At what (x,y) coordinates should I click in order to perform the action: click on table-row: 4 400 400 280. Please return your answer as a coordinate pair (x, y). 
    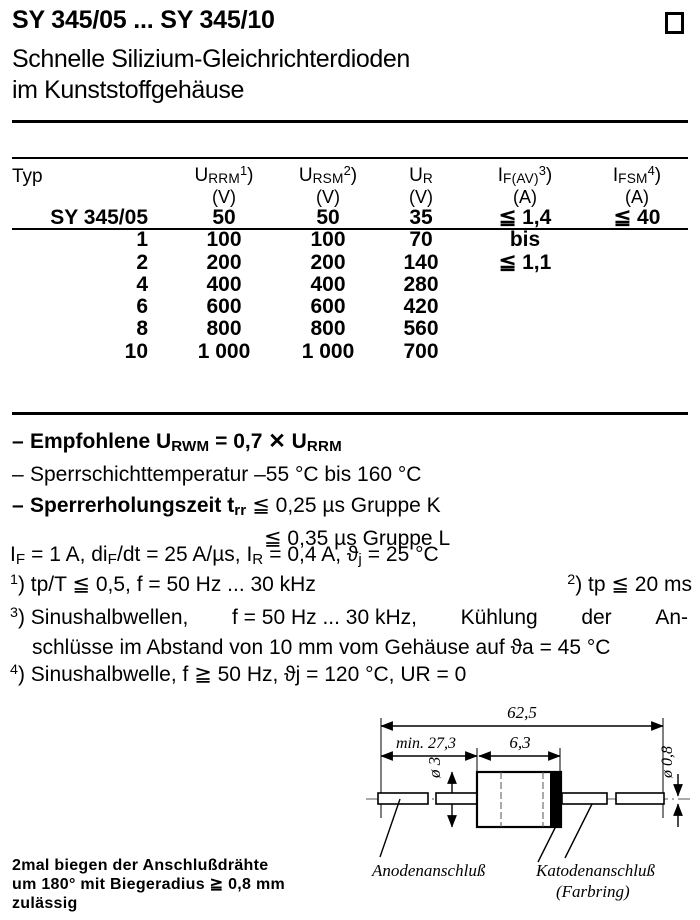
    Looking at the image, I should click on (350, 284).